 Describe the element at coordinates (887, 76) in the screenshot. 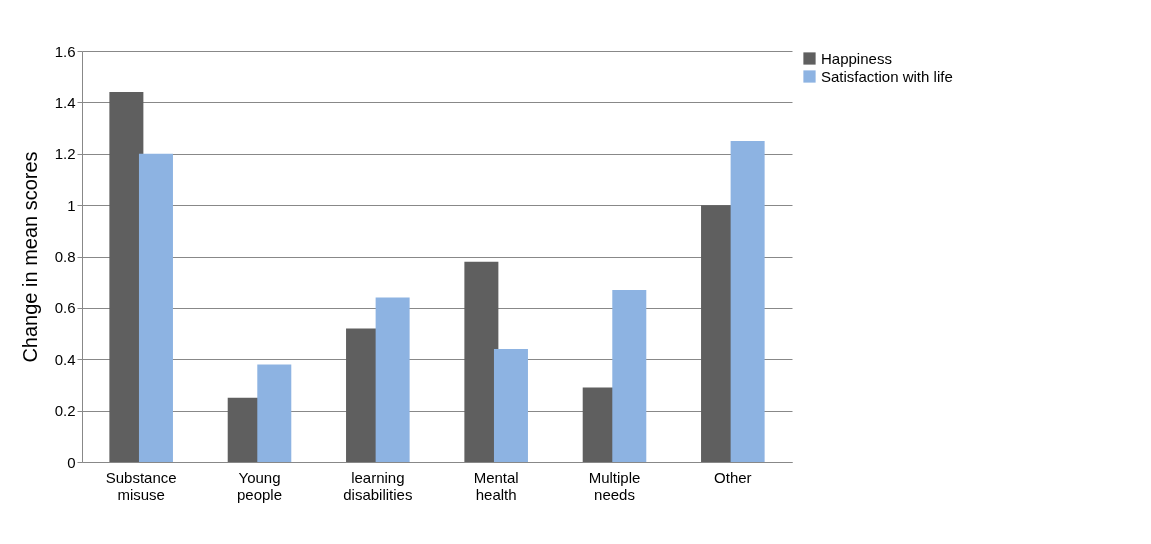

I see `legend-label: Satisfaction with life` at that location.